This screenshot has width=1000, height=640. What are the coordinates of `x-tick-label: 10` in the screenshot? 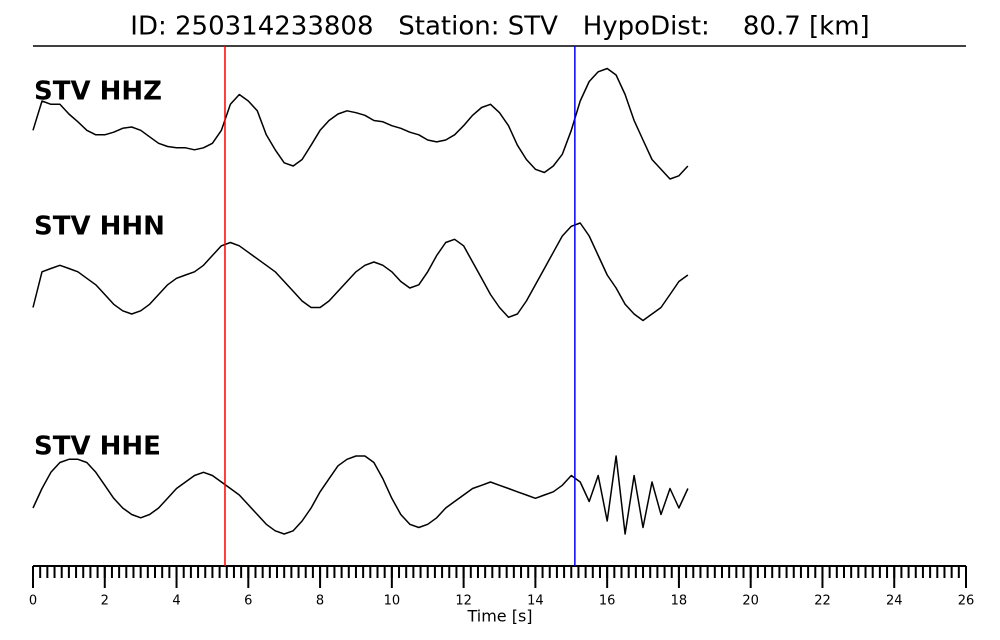 It's located at (392, 601).